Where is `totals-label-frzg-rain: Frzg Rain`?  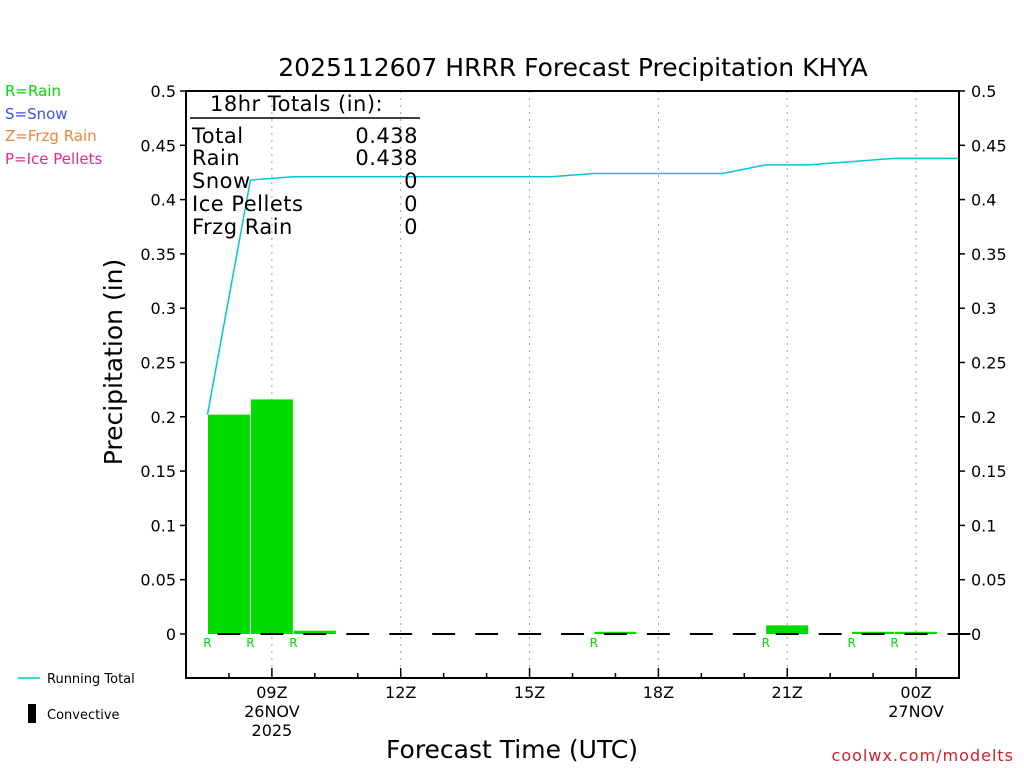
totals-label-frzg-rain: Frzg Rain is located at coordinates (242, 227).